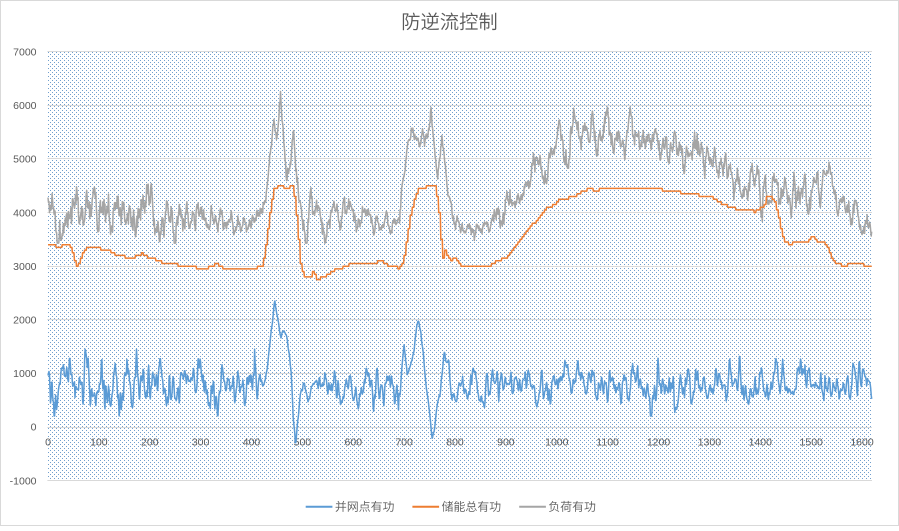 Image resolution: width=899 pixels, height=531 pixels. Describe the element at coordinates (201, 442) in the screenshot. I see `svg-text: 300` at that location.